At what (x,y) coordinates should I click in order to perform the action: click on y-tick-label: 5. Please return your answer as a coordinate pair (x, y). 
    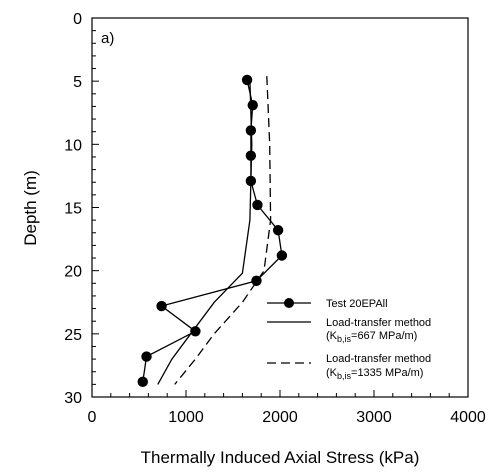
    Looking at the image, I should click on (77, 82).